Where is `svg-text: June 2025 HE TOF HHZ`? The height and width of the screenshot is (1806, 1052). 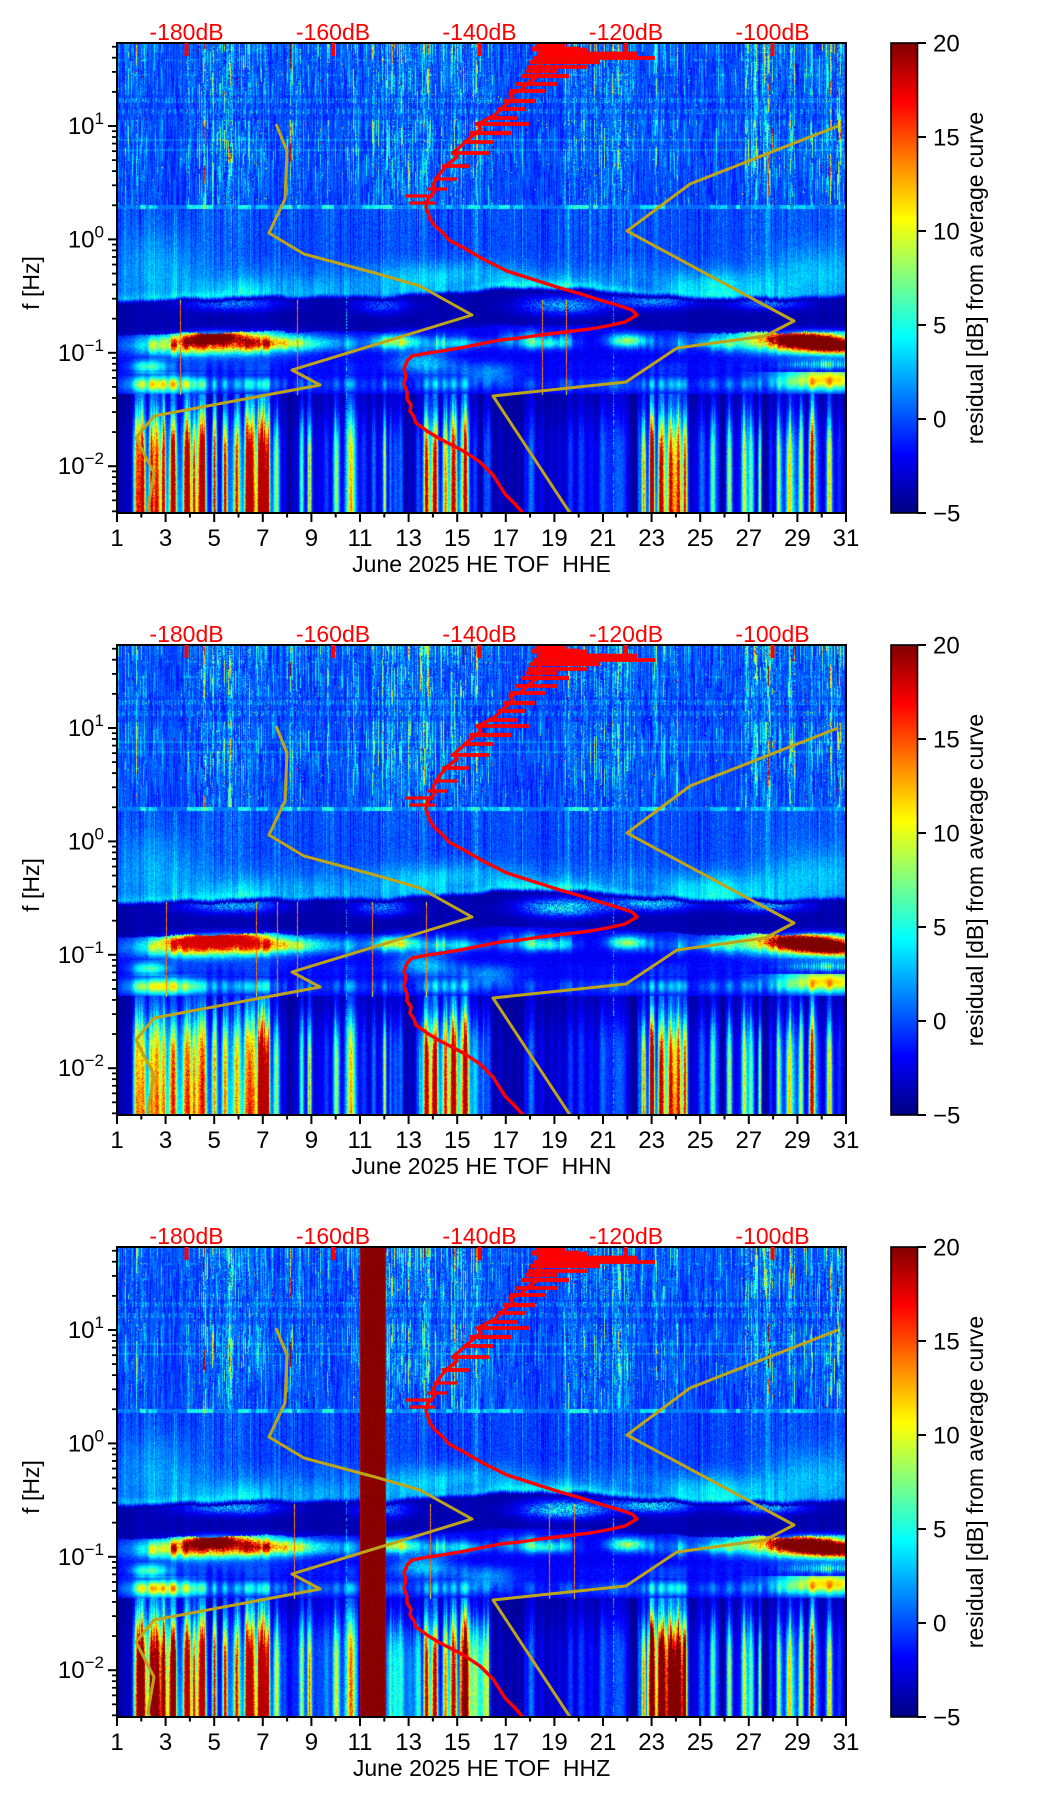 svg-text: June 2025 HE TOF HHZ is located at coordinates (481, 1768).